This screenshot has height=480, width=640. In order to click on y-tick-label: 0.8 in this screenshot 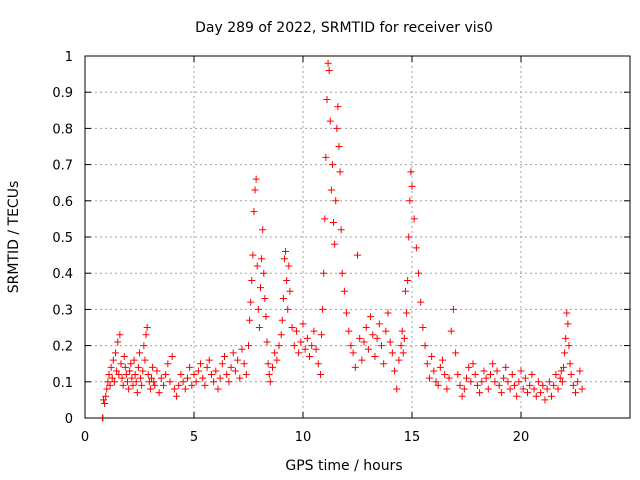, I will do `click(62, 129)`.